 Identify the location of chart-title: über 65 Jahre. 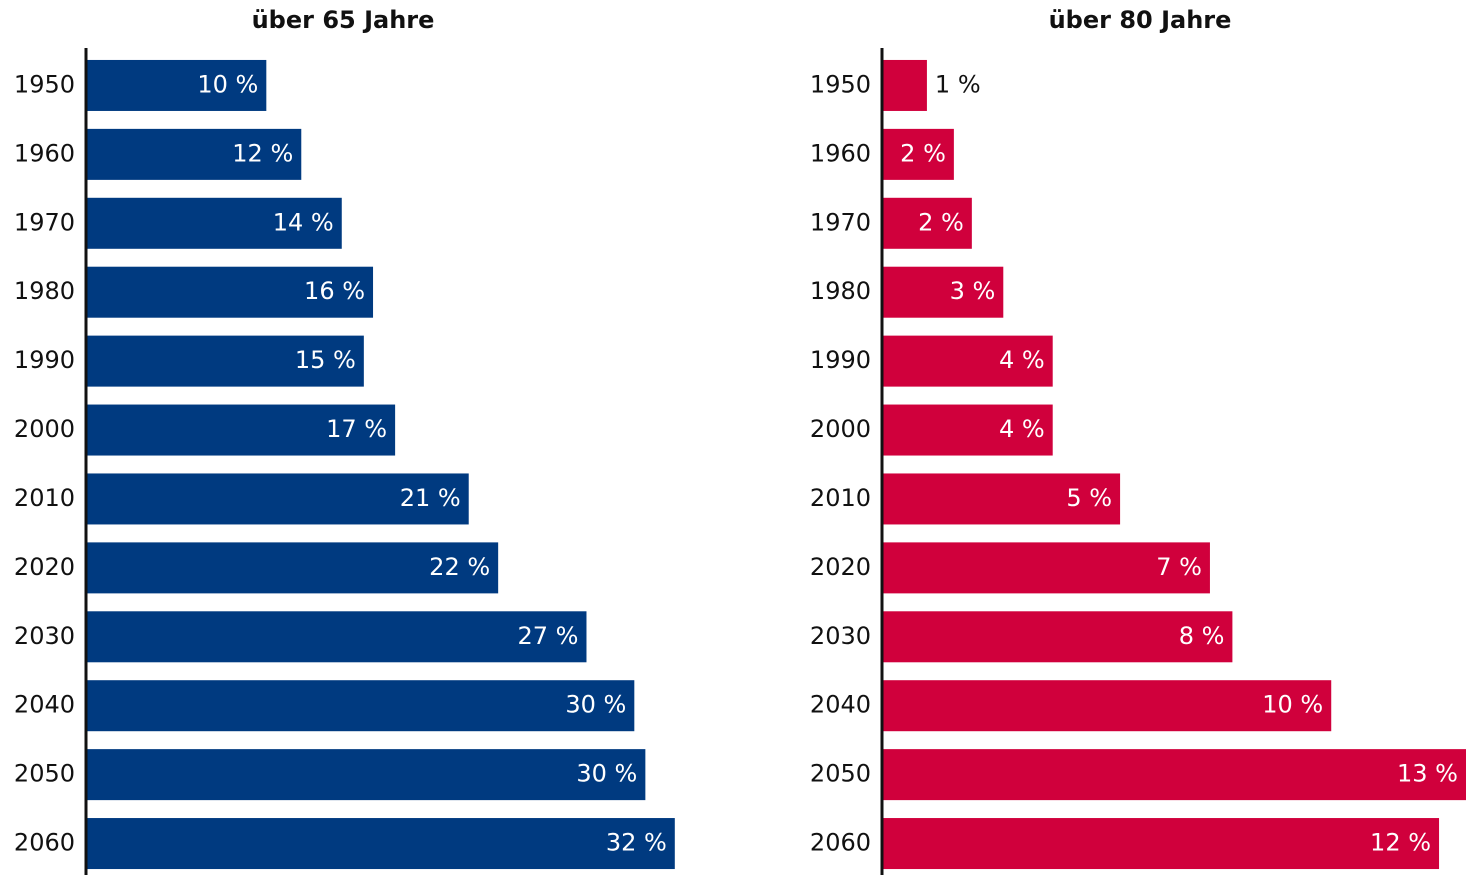
(343, 20).